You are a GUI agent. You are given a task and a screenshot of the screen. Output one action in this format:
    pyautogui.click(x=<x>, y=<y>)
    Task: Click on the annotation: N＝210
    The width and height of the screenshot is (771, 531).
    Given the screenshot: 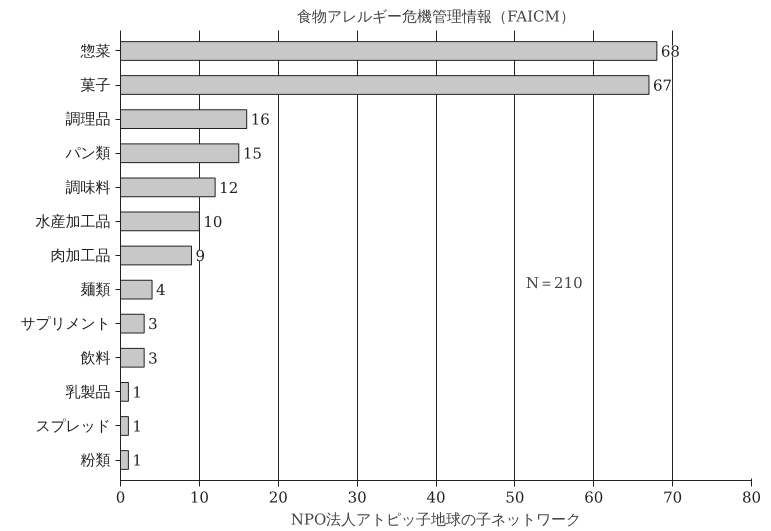 What is the action you would take?
    pyautogui.click(x=554, y=283)
    